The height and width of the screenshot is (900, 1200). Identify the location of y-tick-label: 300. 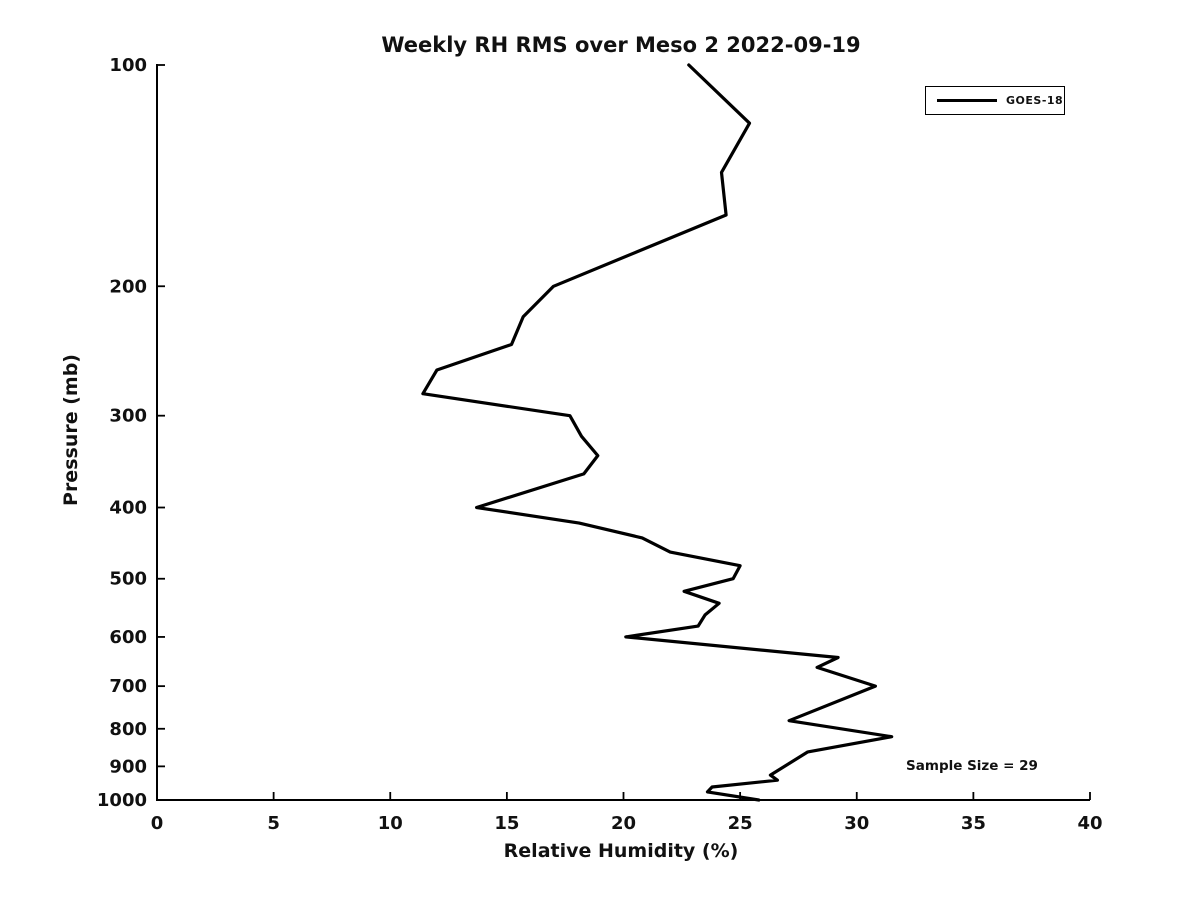
(128, 416).